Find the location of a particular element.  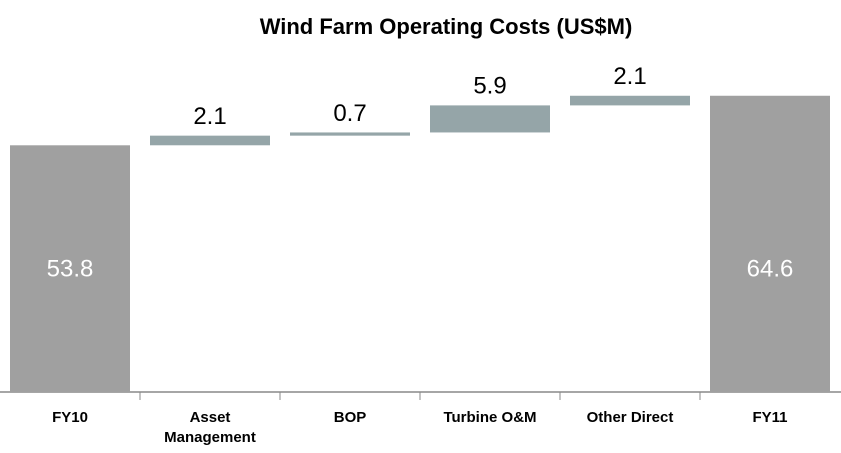

x-tick-label: Turbine O&M is located at coordinates (490, 417).